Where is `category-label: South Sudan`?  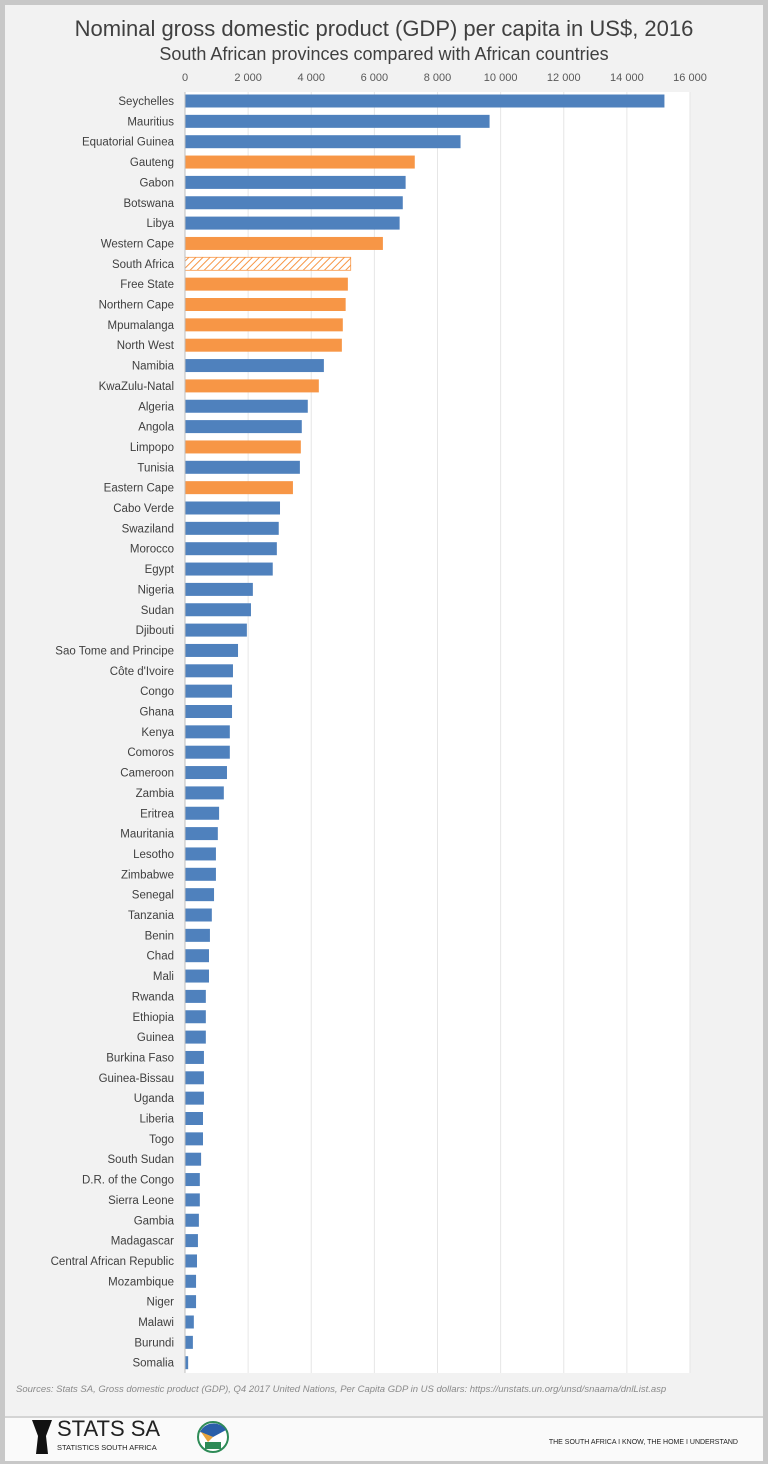 category-label: South Sudan is located at coordinates (140, 1160).